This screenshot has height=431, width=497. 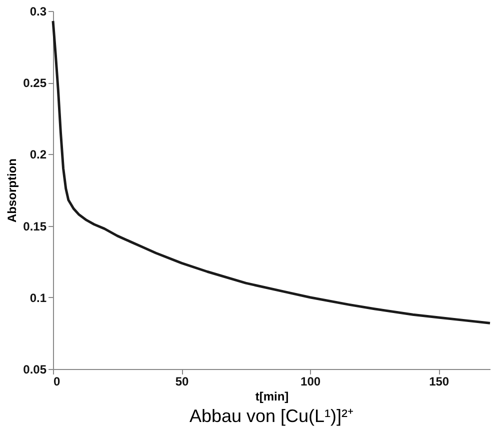 What do you see at coordinates (38, 11) in the screenshot?
I see `y-tick-label: 0.3` at bounding box center [38, 11].